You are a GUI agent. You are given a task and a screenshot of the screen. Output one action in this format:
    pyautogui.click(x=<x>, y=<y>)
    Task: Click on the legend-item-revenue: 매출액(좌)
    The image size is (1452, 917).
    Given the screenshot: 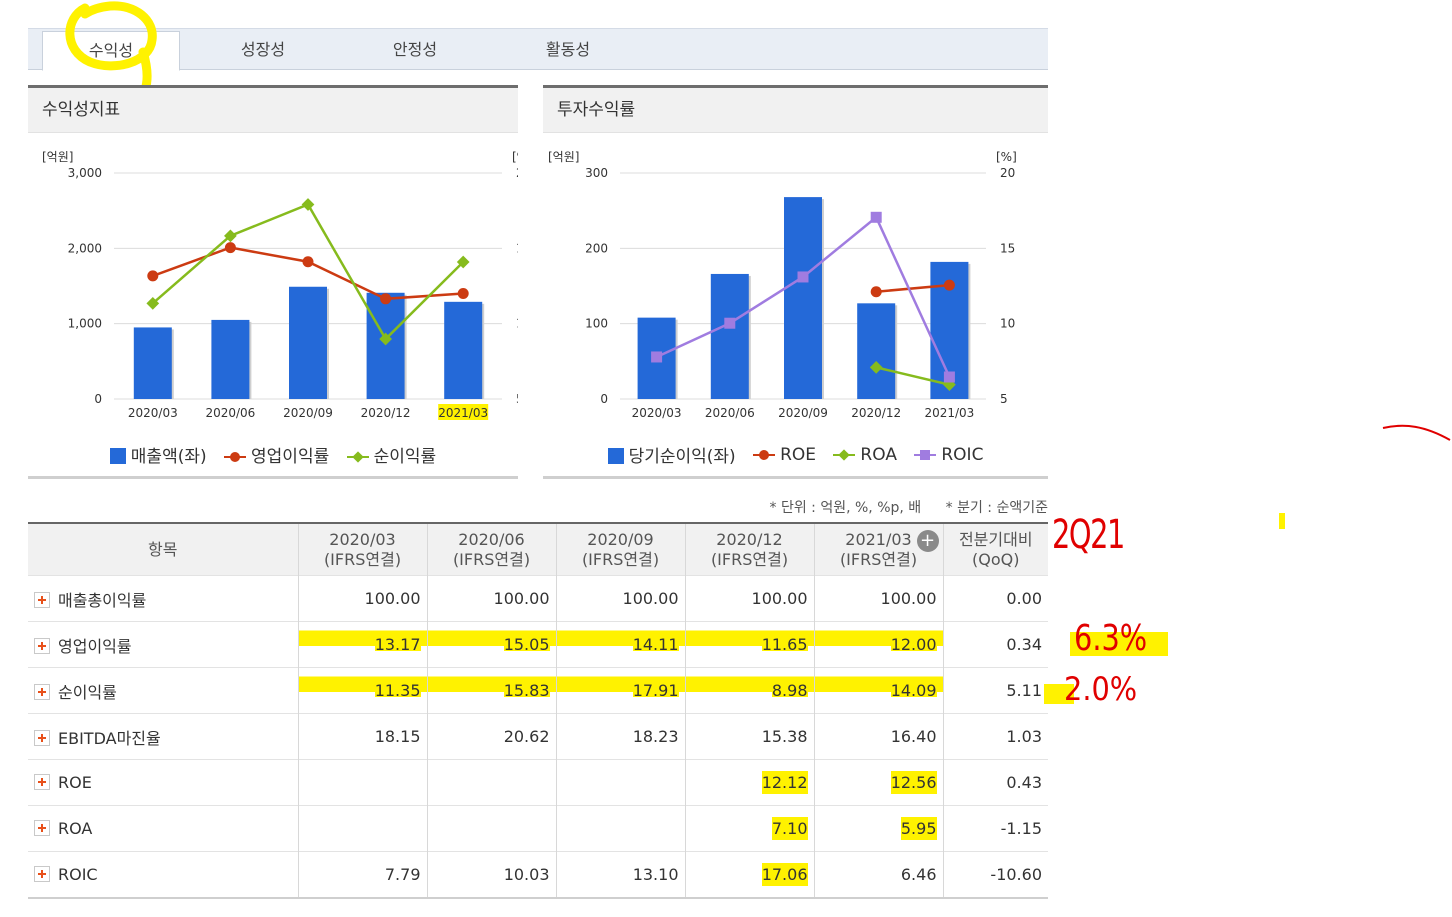 What is the action you would take?
    pyautogui.click(x=158, y=454)
    